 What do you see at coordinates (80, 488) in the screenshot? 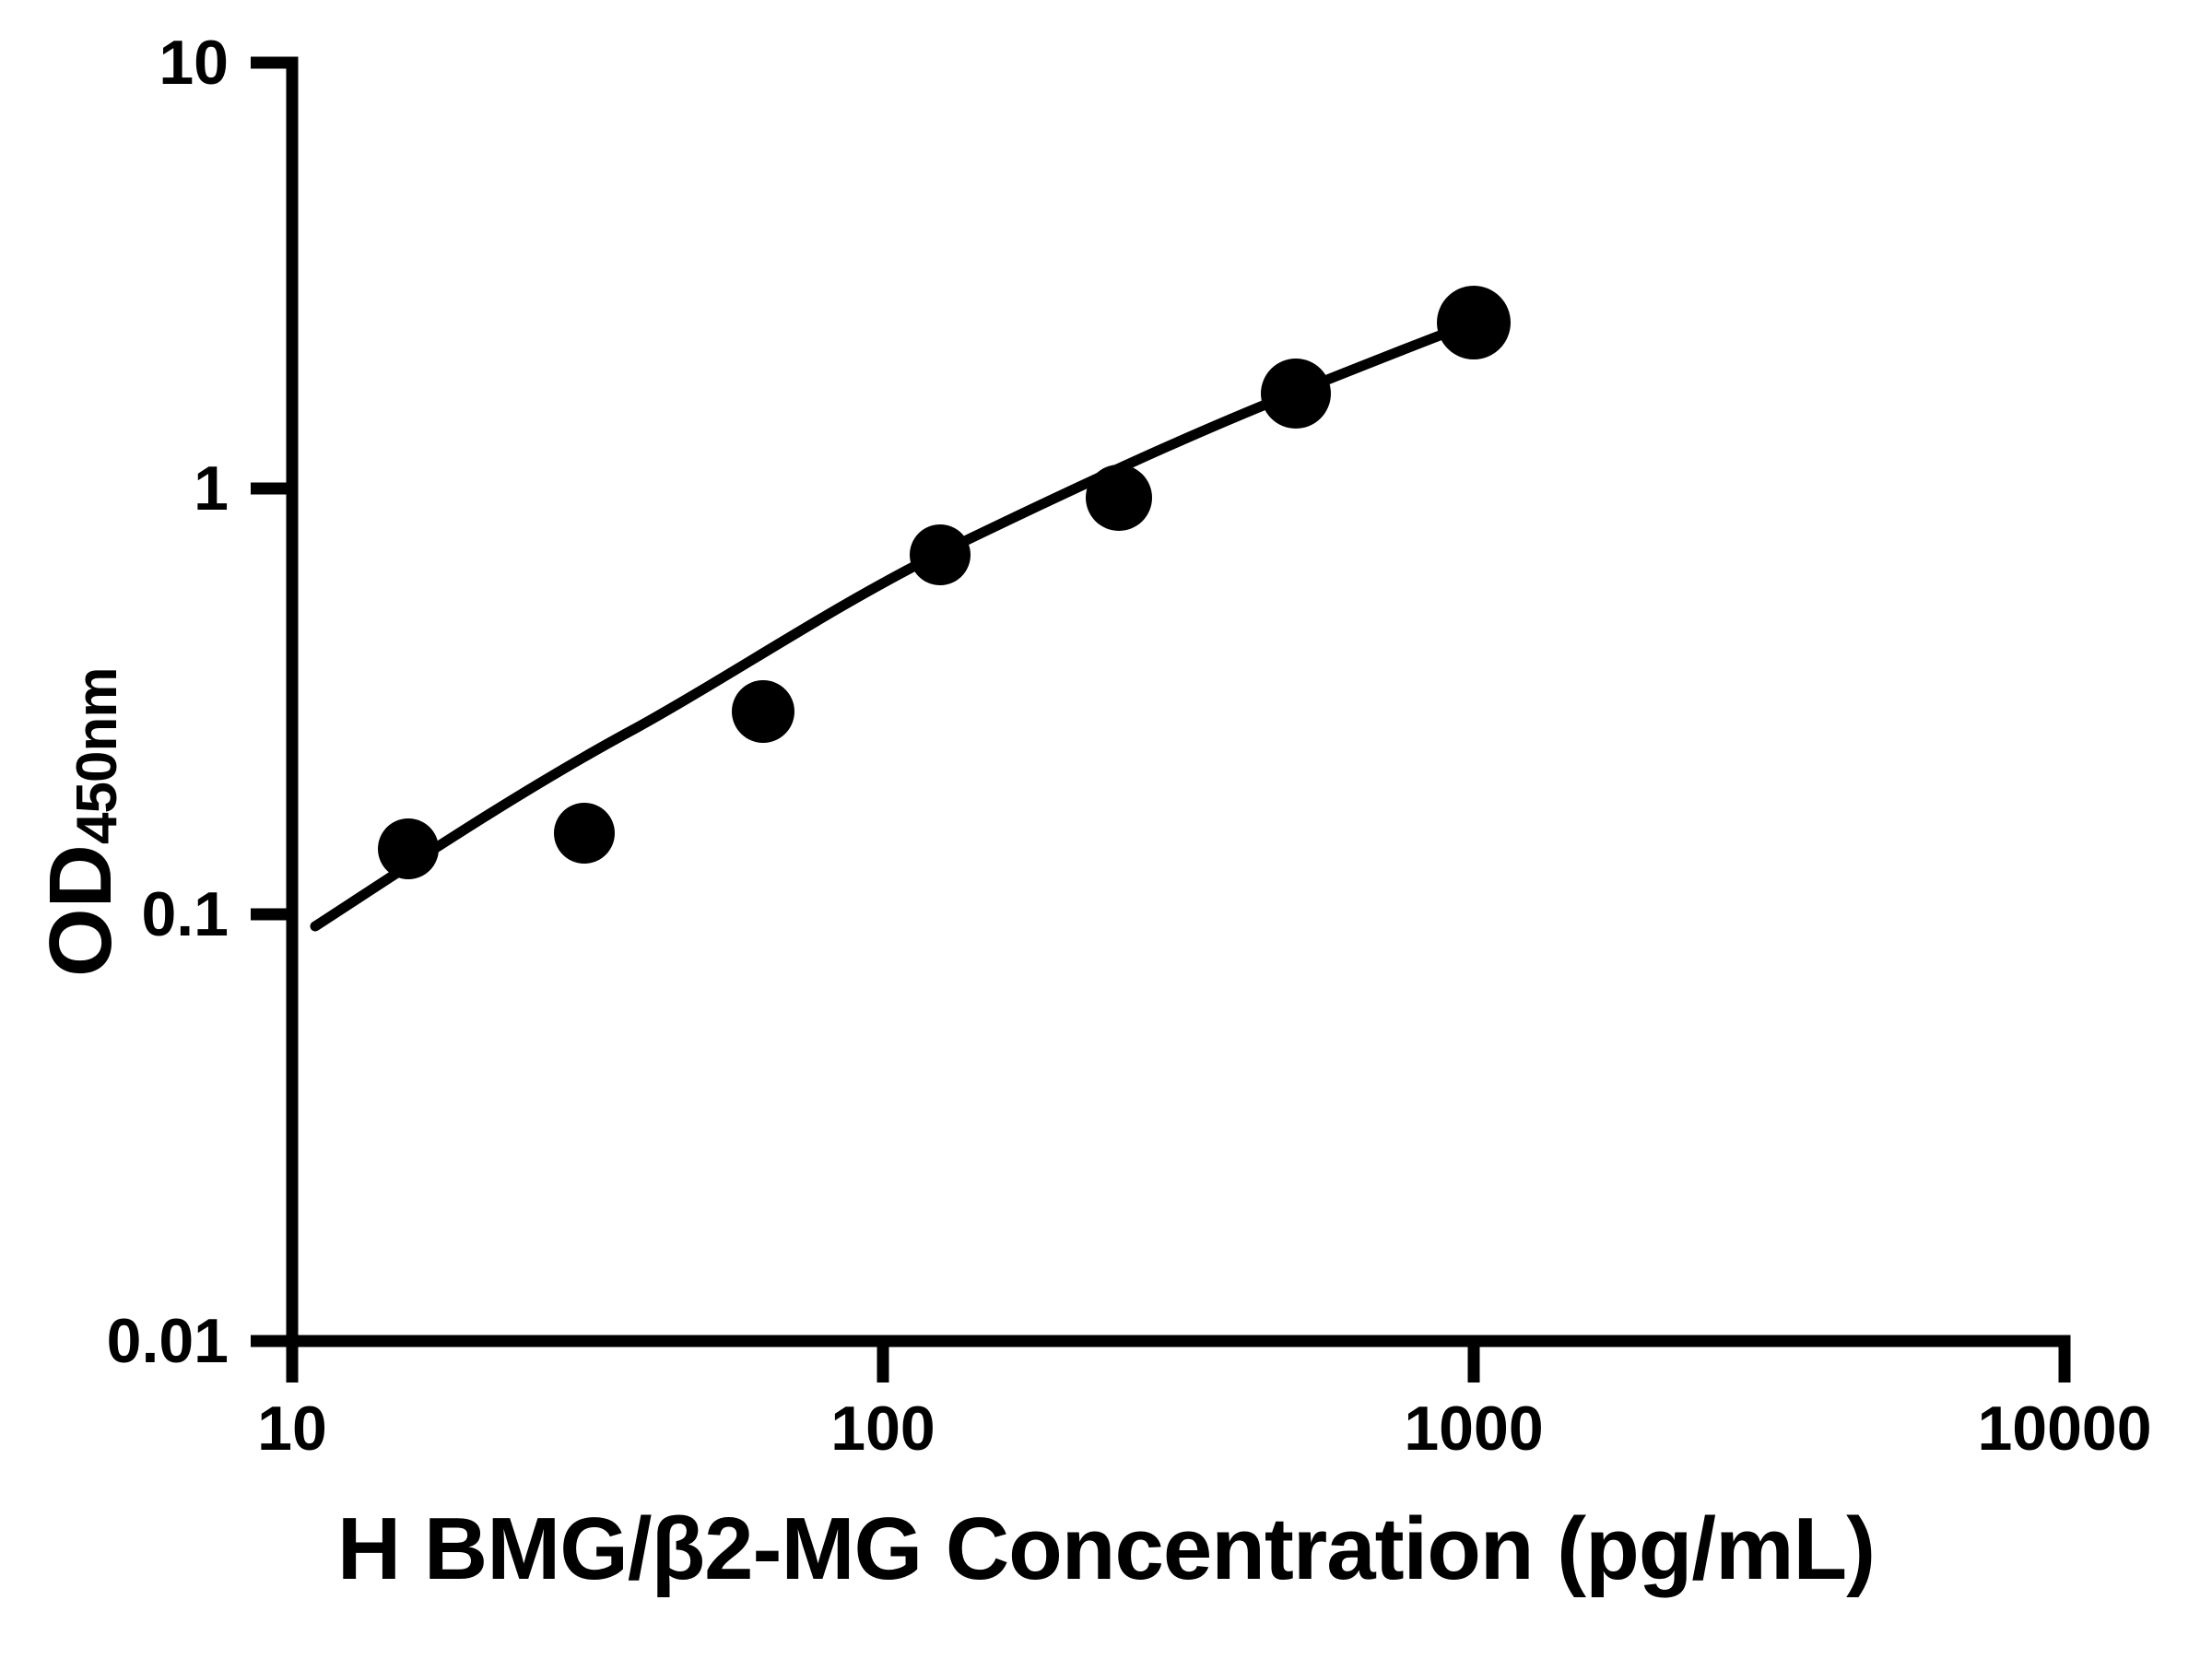
I see `y-axis-title: OD450nm` at bounding box center [80, 488].